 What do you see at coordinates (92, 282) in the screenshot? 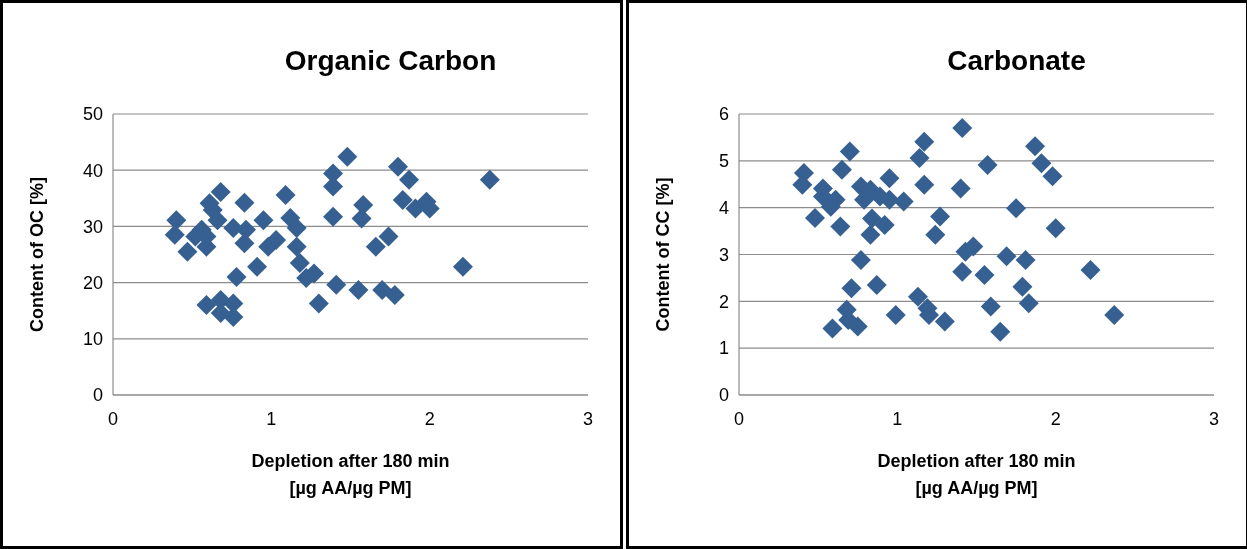
I see `y-tick-label: 20` at bounding box center [92, 282].